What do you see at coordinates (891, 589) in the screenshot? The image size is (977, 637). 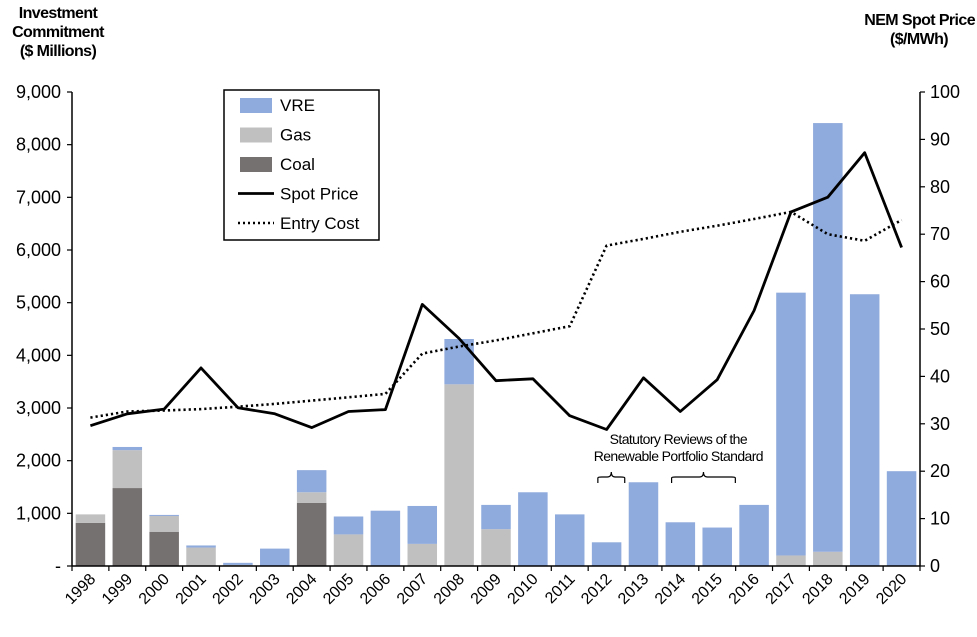 I see `x-tick-label-2020: 2020` at bounding box center [891, 589].